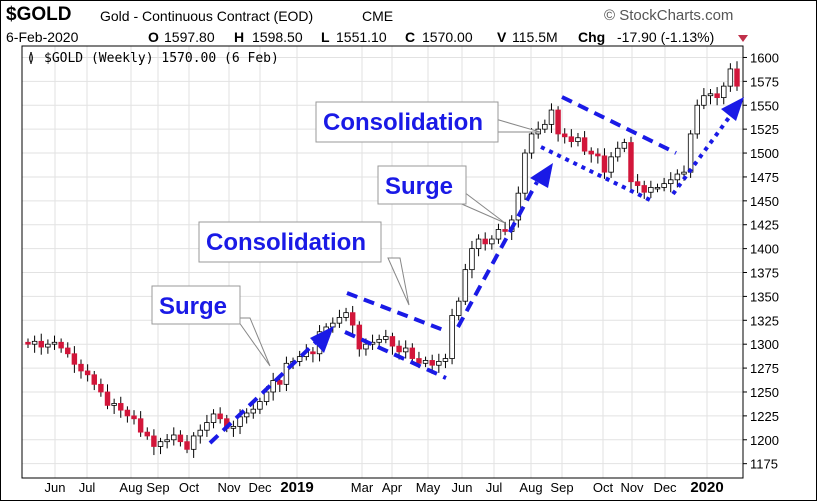 Image resolution: width=817 pixels, height=501 pixels. I want to click on callout-pointer, so click(398, 281).